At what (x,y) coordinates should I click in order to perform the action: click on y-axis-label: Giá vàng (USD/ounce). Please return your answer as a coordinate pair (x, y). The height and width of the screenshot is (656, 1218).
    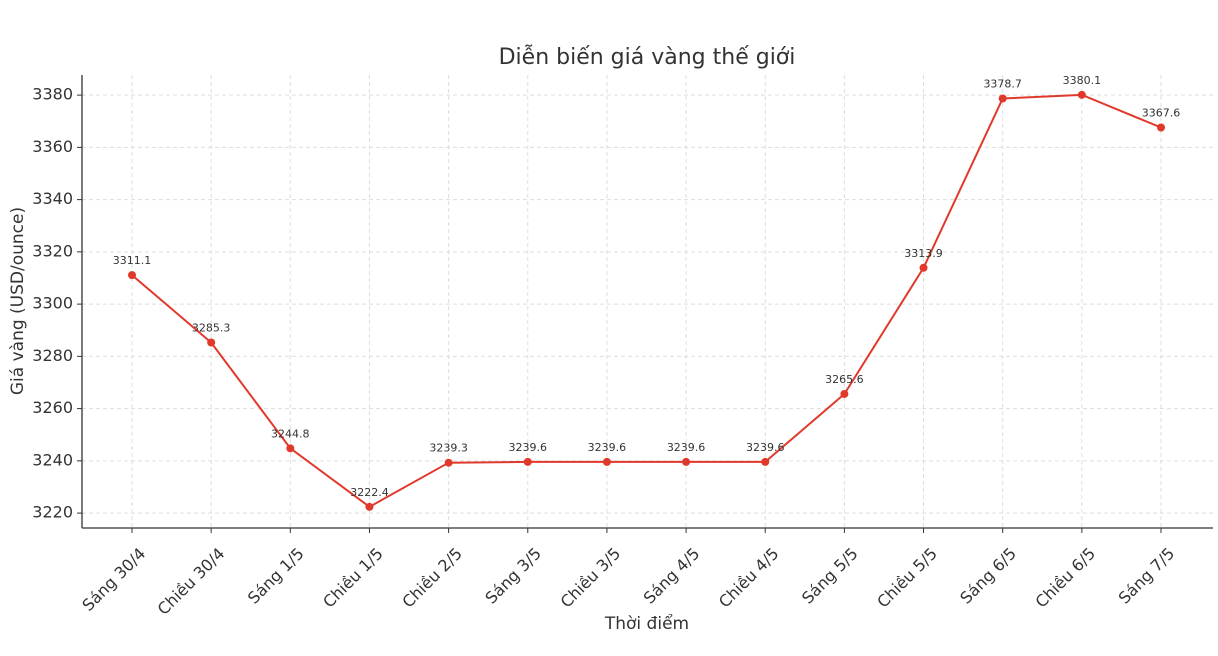
    Looking at the image, I should click on (18, 301).